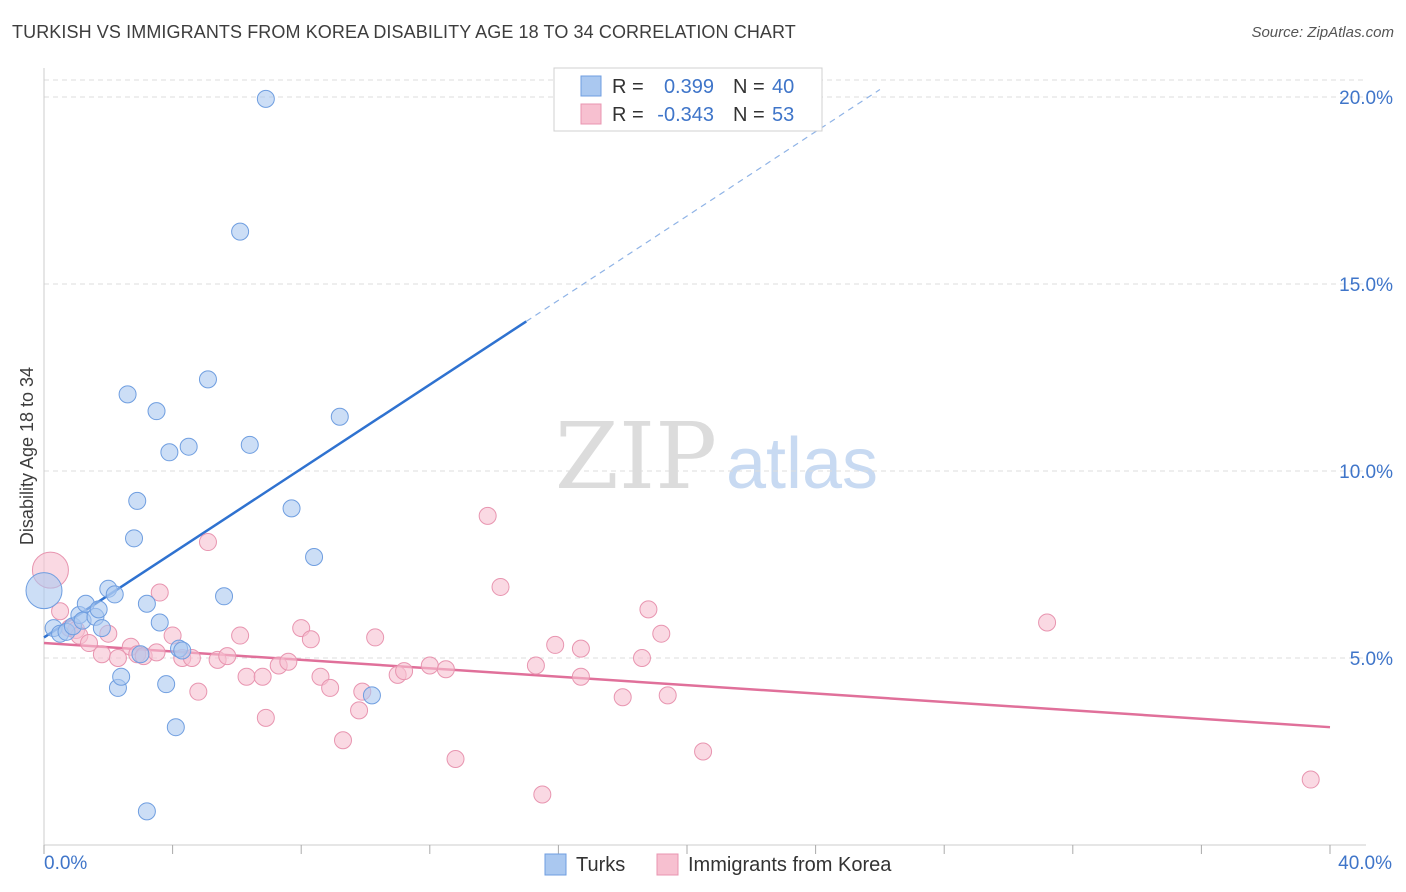 The height and width of the screenshot is (892, 1406). Describe the element at coordinates (628, 87) in the screenshot. I see `legend-r-label-turks: R =` at that location.